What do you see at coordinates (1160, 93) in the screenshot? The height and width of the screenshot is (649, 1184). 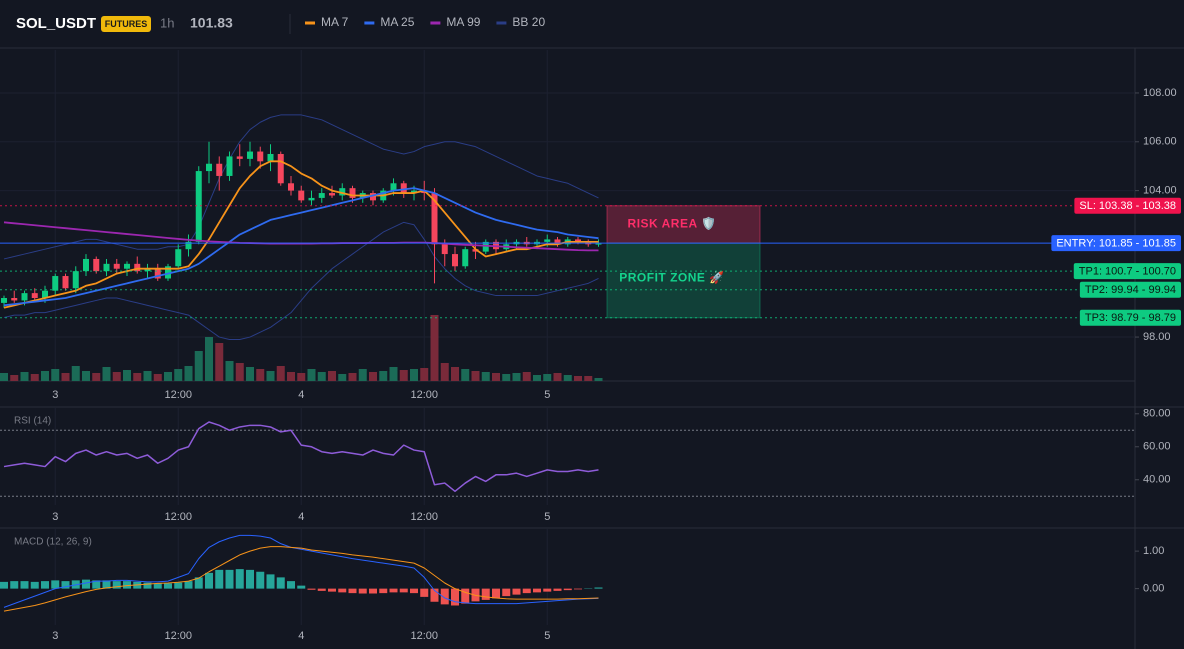 I see `y-tick-label: 108.00` at bounding box center [1160, 93].